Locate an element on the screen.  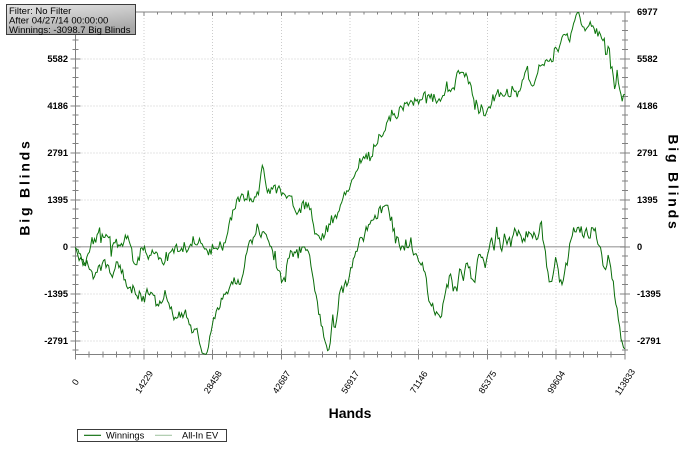
svg-text: Filter: No Filter is located at coordinates (40, 11).